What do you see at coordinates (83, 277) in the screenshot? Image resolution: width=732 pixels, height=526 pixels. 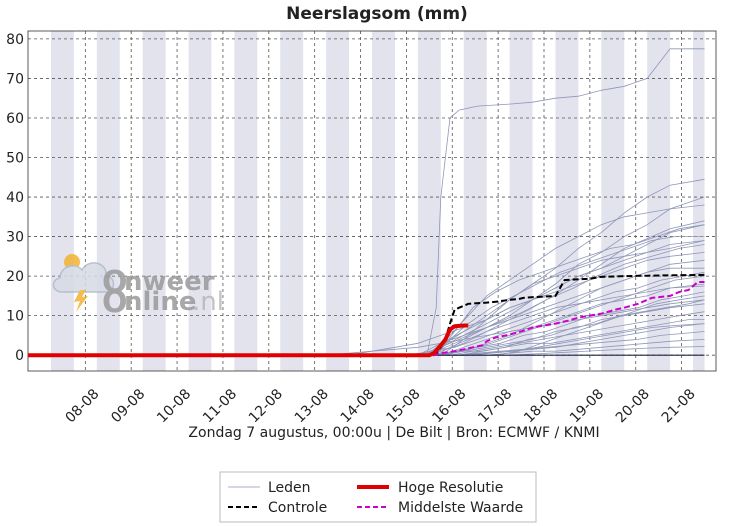 I see `cloud-icon` at bounding box center [83, 277].